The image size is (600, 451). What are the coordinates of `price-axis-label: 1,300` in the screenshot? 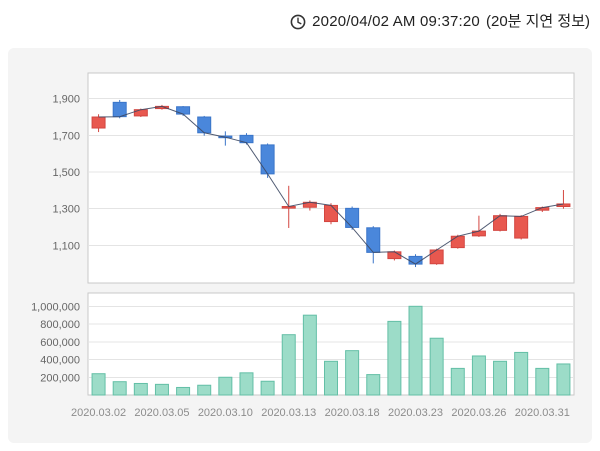 It's located at (66, 210).